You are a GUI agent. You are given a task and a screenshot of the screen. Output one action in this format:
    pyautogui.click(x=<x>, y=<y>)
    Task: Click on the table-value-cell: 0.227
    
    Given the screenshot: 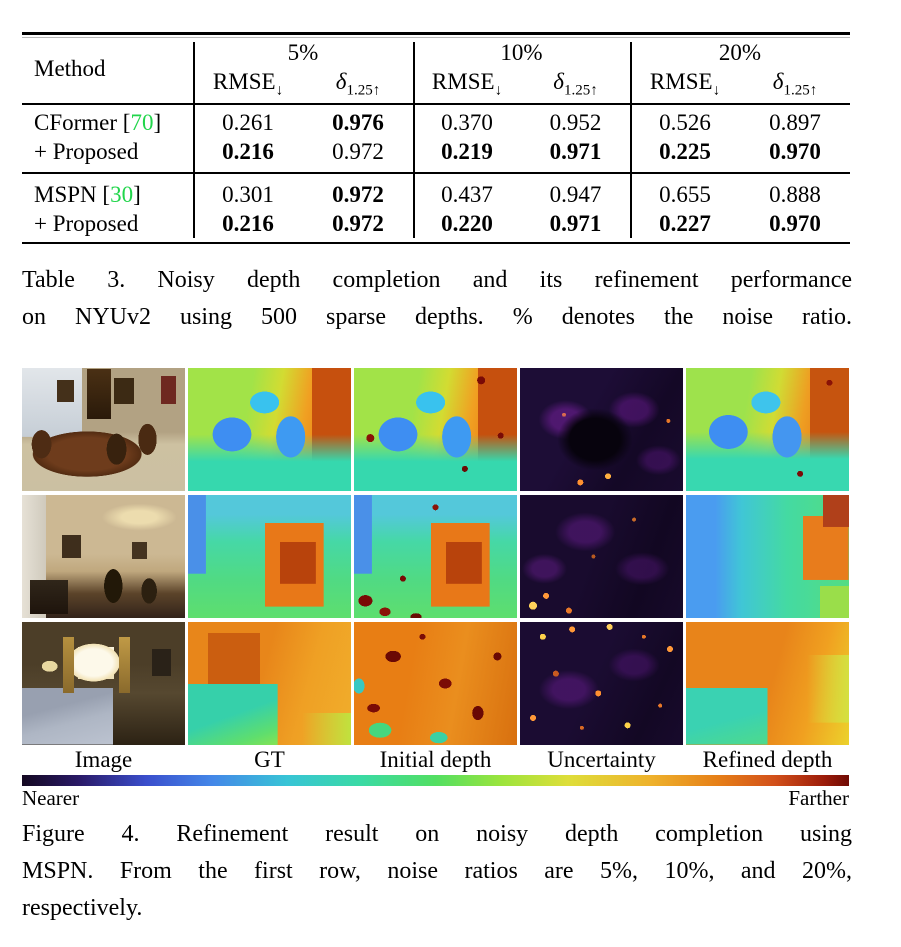 What is the action you would take?
    pyautogui.click(x=685, y=223)
    